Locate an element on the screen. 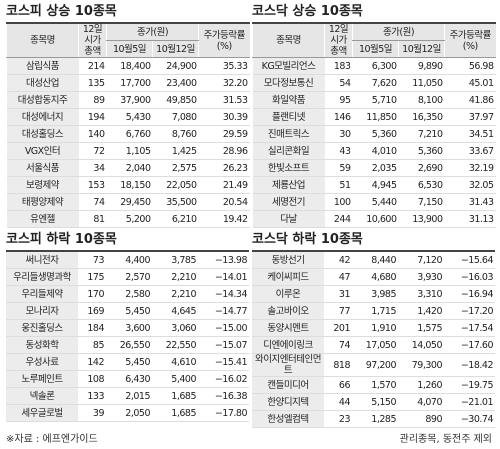 The image size is (500, 449). cell: 73 is located at coordinates (92, 260).